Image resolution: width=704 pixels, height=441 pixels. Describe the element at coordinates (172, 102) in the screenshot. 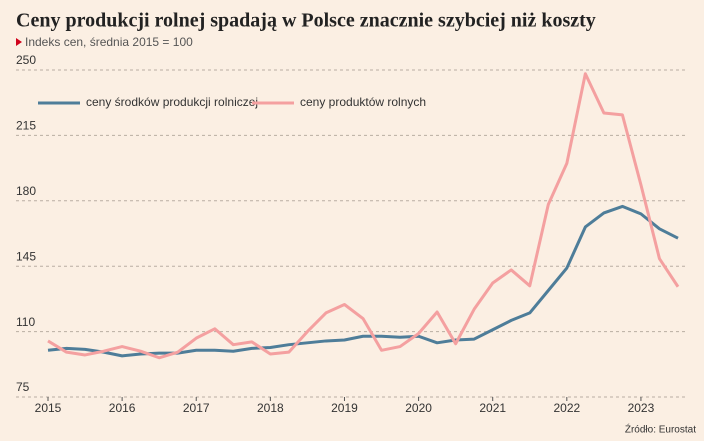

I see `legend-label: ceny środków produkcji rolniczej` at that location.